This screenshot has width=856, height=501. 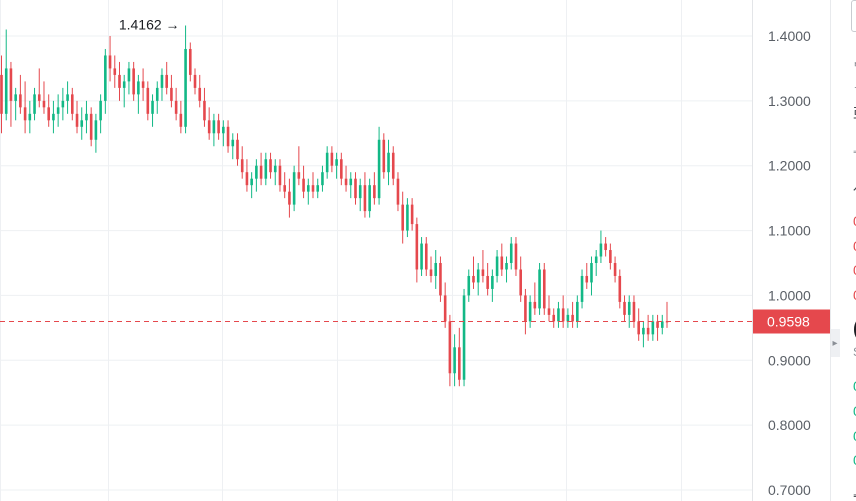 What do you see at coordinates (854, 66) in the screenshot?
I see `side-panel-char: ᄇ` at bounding box center [854, 66].